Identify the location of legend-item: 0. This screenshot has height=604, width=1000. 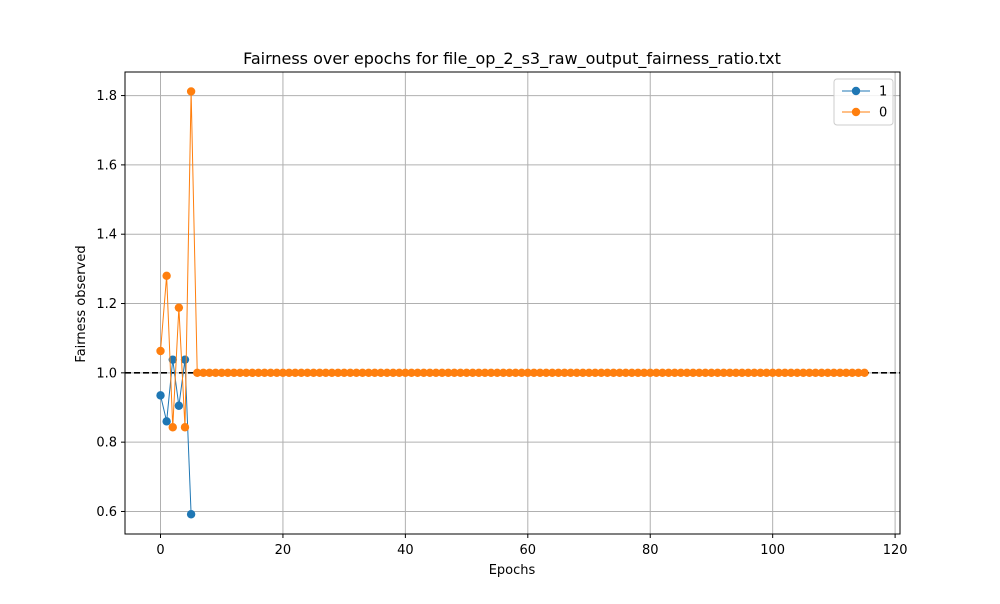
(864, 113).